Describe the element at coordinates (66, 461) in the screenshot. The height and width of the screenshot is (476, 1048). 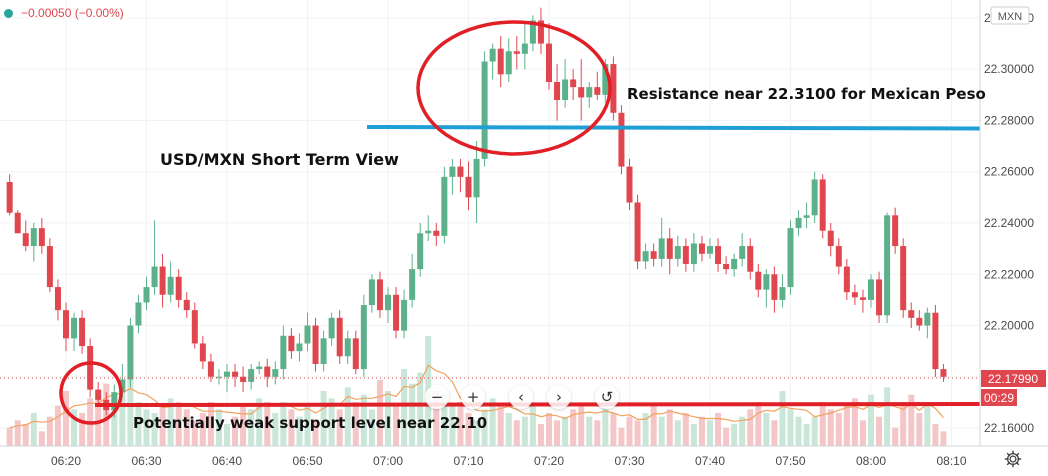
I see `time-tick-label: 06:20` at that location.